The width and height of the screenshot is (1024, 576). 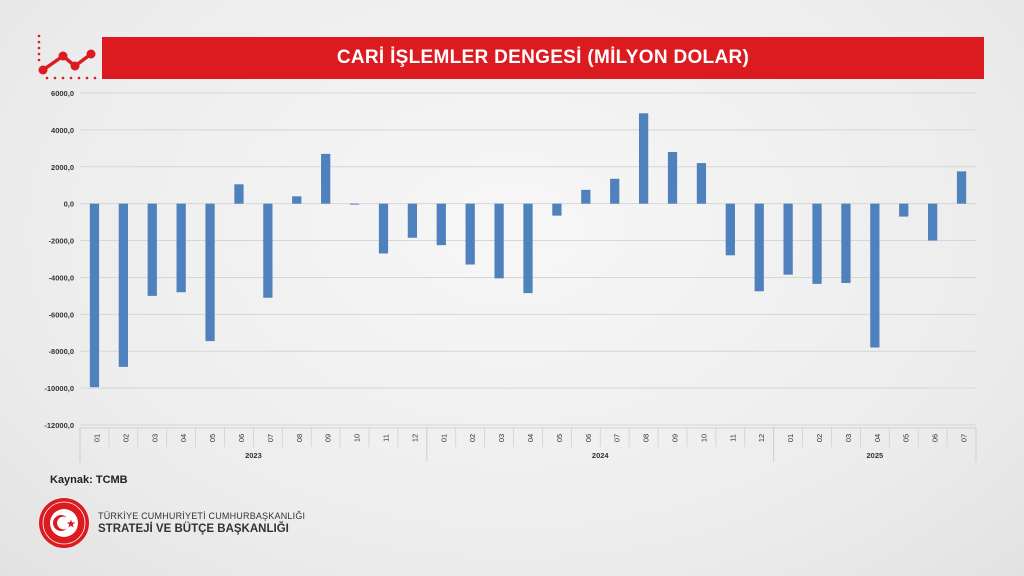 What do you see at coordinates (69, 204) in the screenshot?
I see `y-tick-label: 0,0` at bounding box center [69, 204].